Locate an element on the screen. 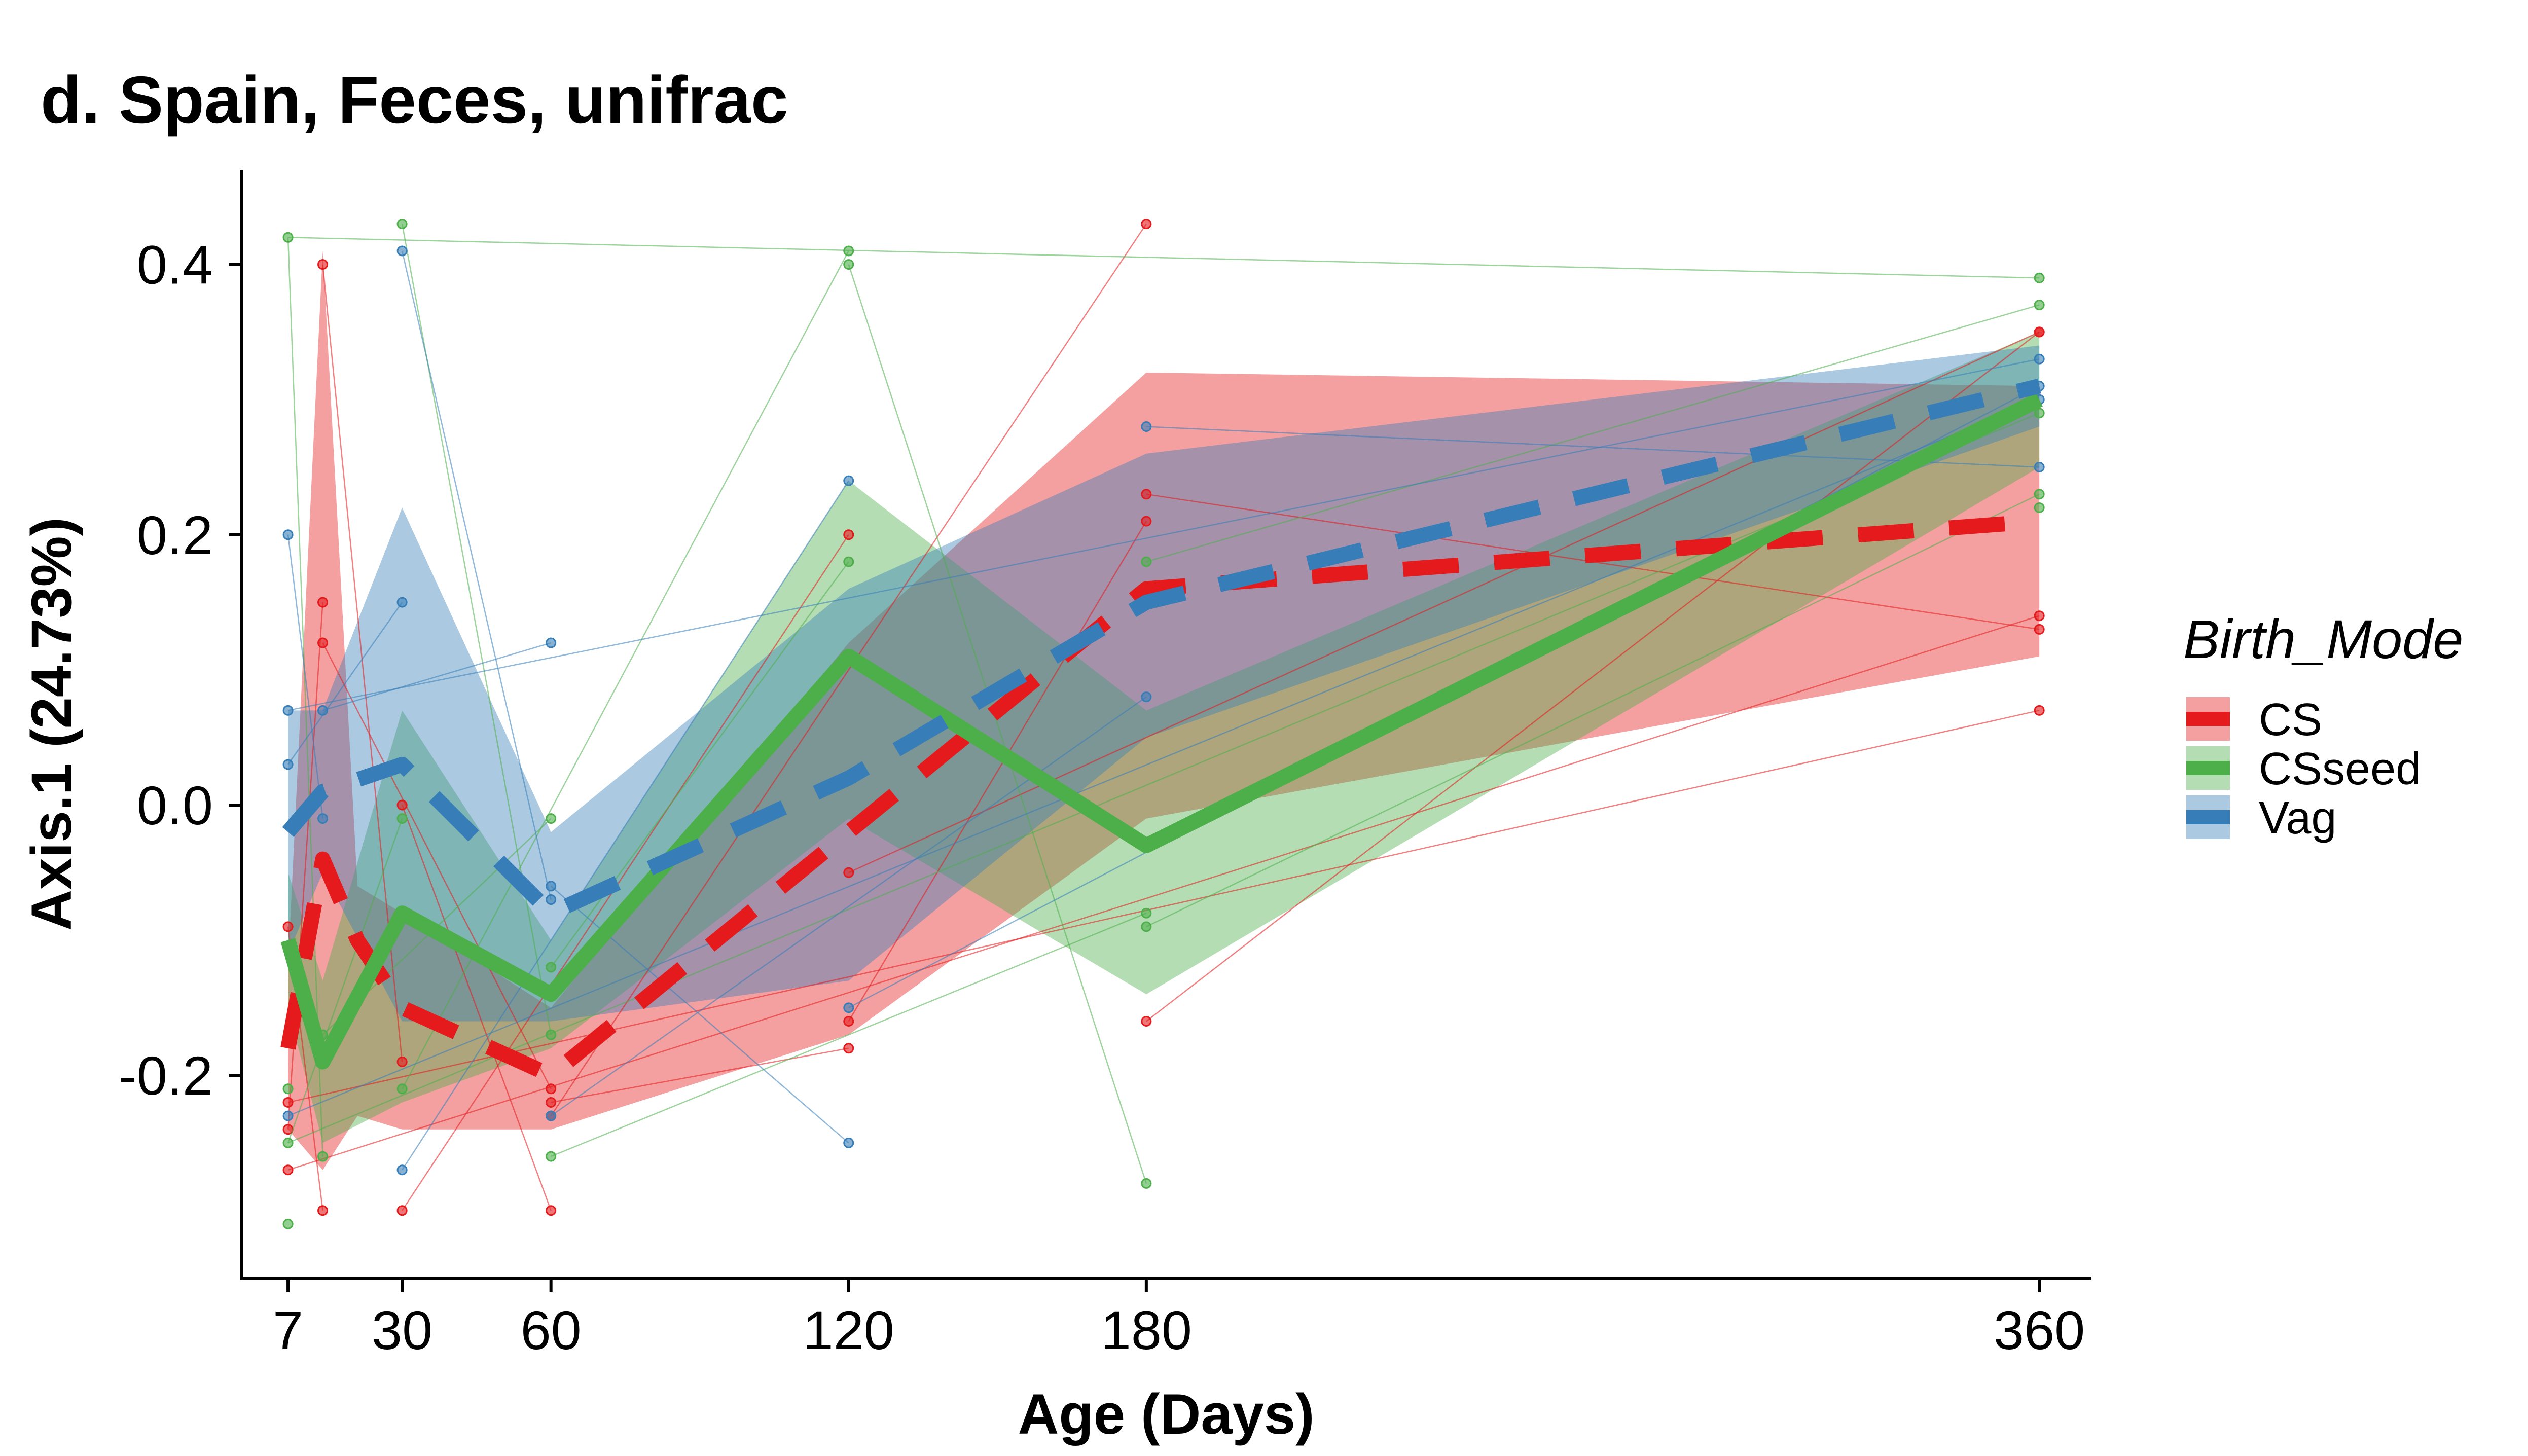  x-tick-label: 180 is located at coordinates (1146, 1330).